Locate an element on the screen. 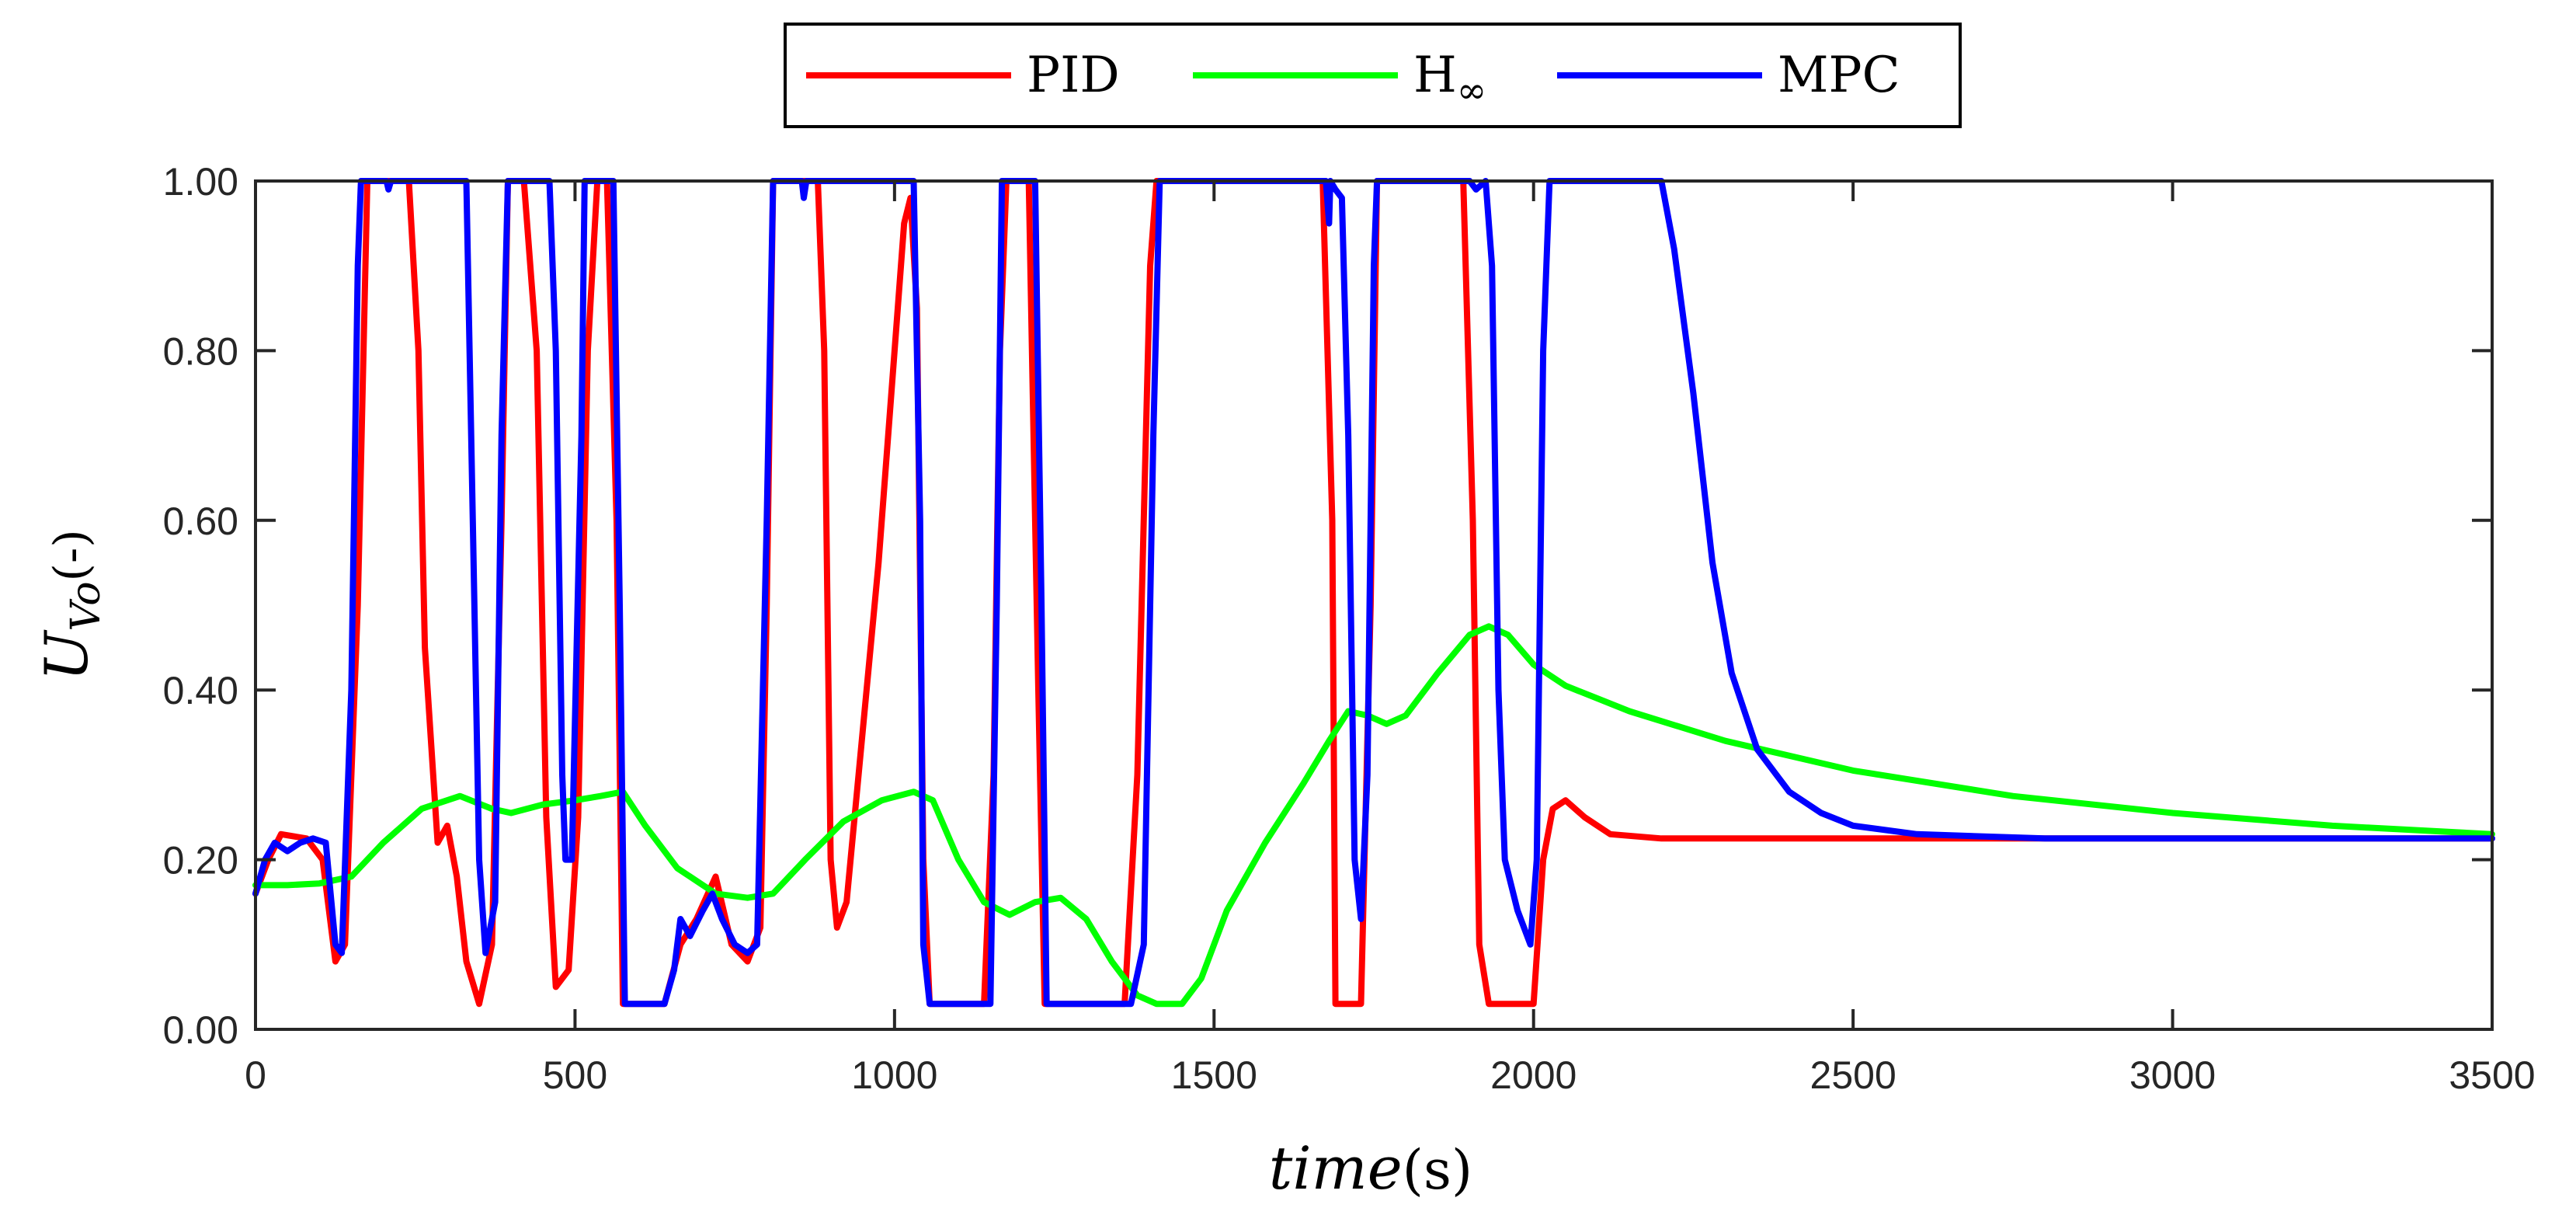  y-tick-label: 0.80 is located at coordinates (200, 351).